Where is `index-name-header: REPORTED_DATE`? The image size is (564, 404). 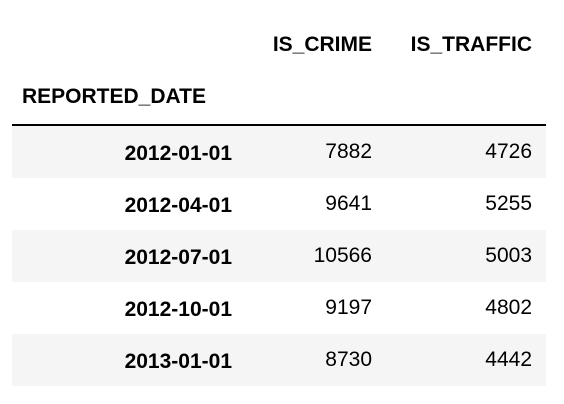
index-name-header: REPORTED_DATE is located at coordinates (114, 96).